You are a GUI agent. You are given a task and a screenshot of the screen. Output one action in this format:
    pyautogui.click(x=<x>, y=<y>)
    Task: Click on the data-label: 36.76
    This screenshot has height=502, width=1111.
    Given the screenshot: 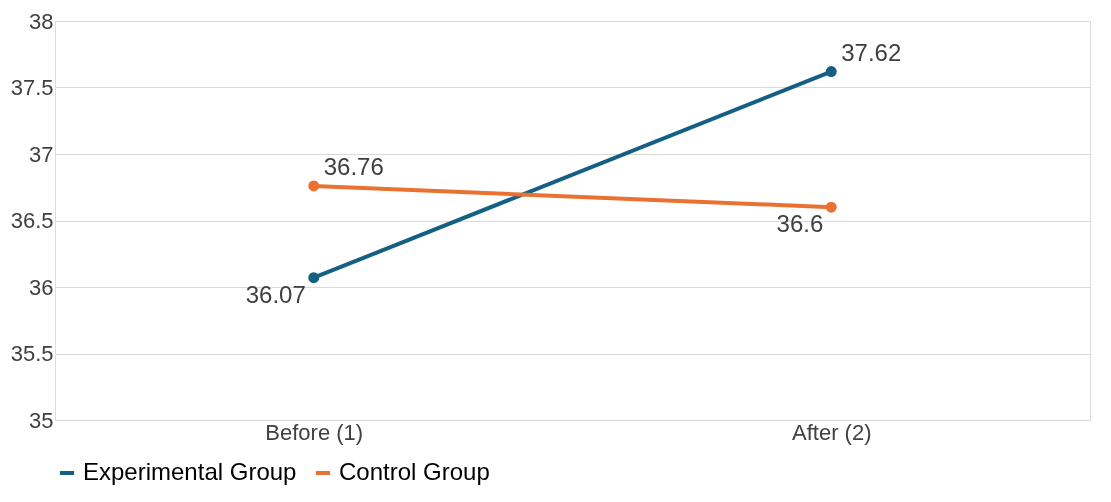 What is the action you would take?
    pyautogui.click(x=353, y=166)
    